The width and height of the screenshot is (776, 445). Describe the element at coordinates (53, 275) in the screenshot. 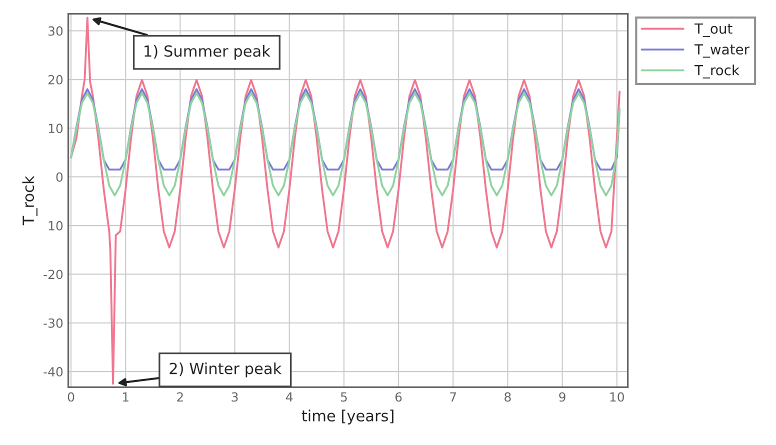

I see `y-tick-label: -20` at that location.